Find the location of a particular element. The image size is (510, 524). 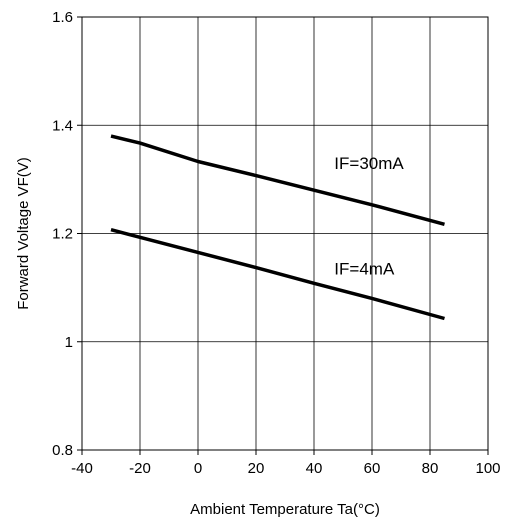

x-tick-labels: -40 -20 0 20 40 60 80 100 is located at coordinates (285, 468).